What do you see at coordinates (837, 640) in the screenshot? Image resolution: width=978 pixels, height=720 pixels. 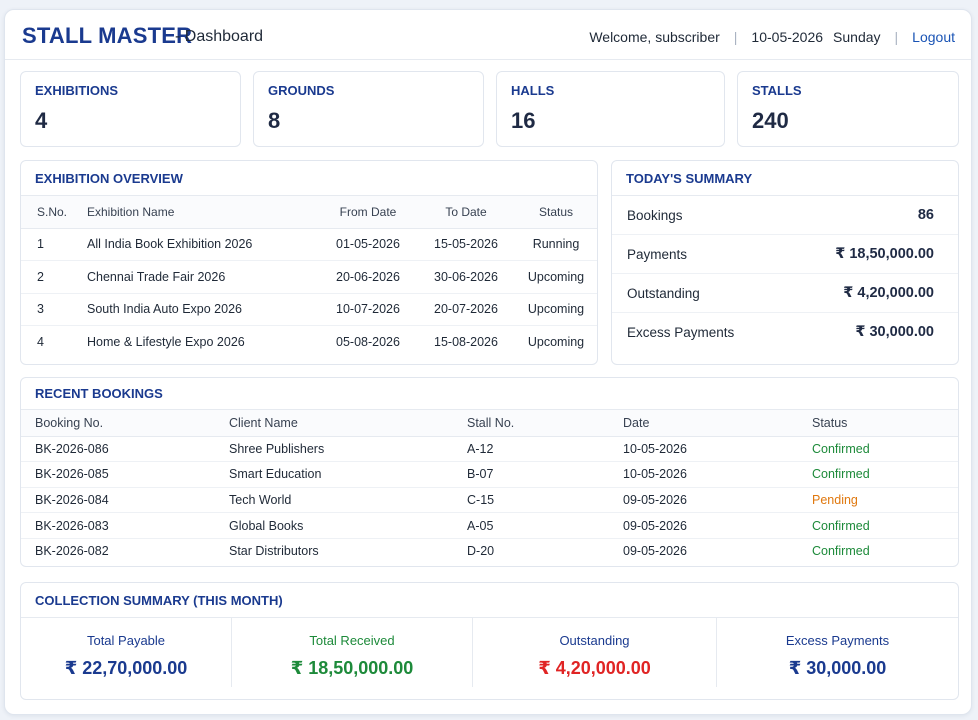 I see `collection-label: Excess Payments` at bounding box center [837, 640].